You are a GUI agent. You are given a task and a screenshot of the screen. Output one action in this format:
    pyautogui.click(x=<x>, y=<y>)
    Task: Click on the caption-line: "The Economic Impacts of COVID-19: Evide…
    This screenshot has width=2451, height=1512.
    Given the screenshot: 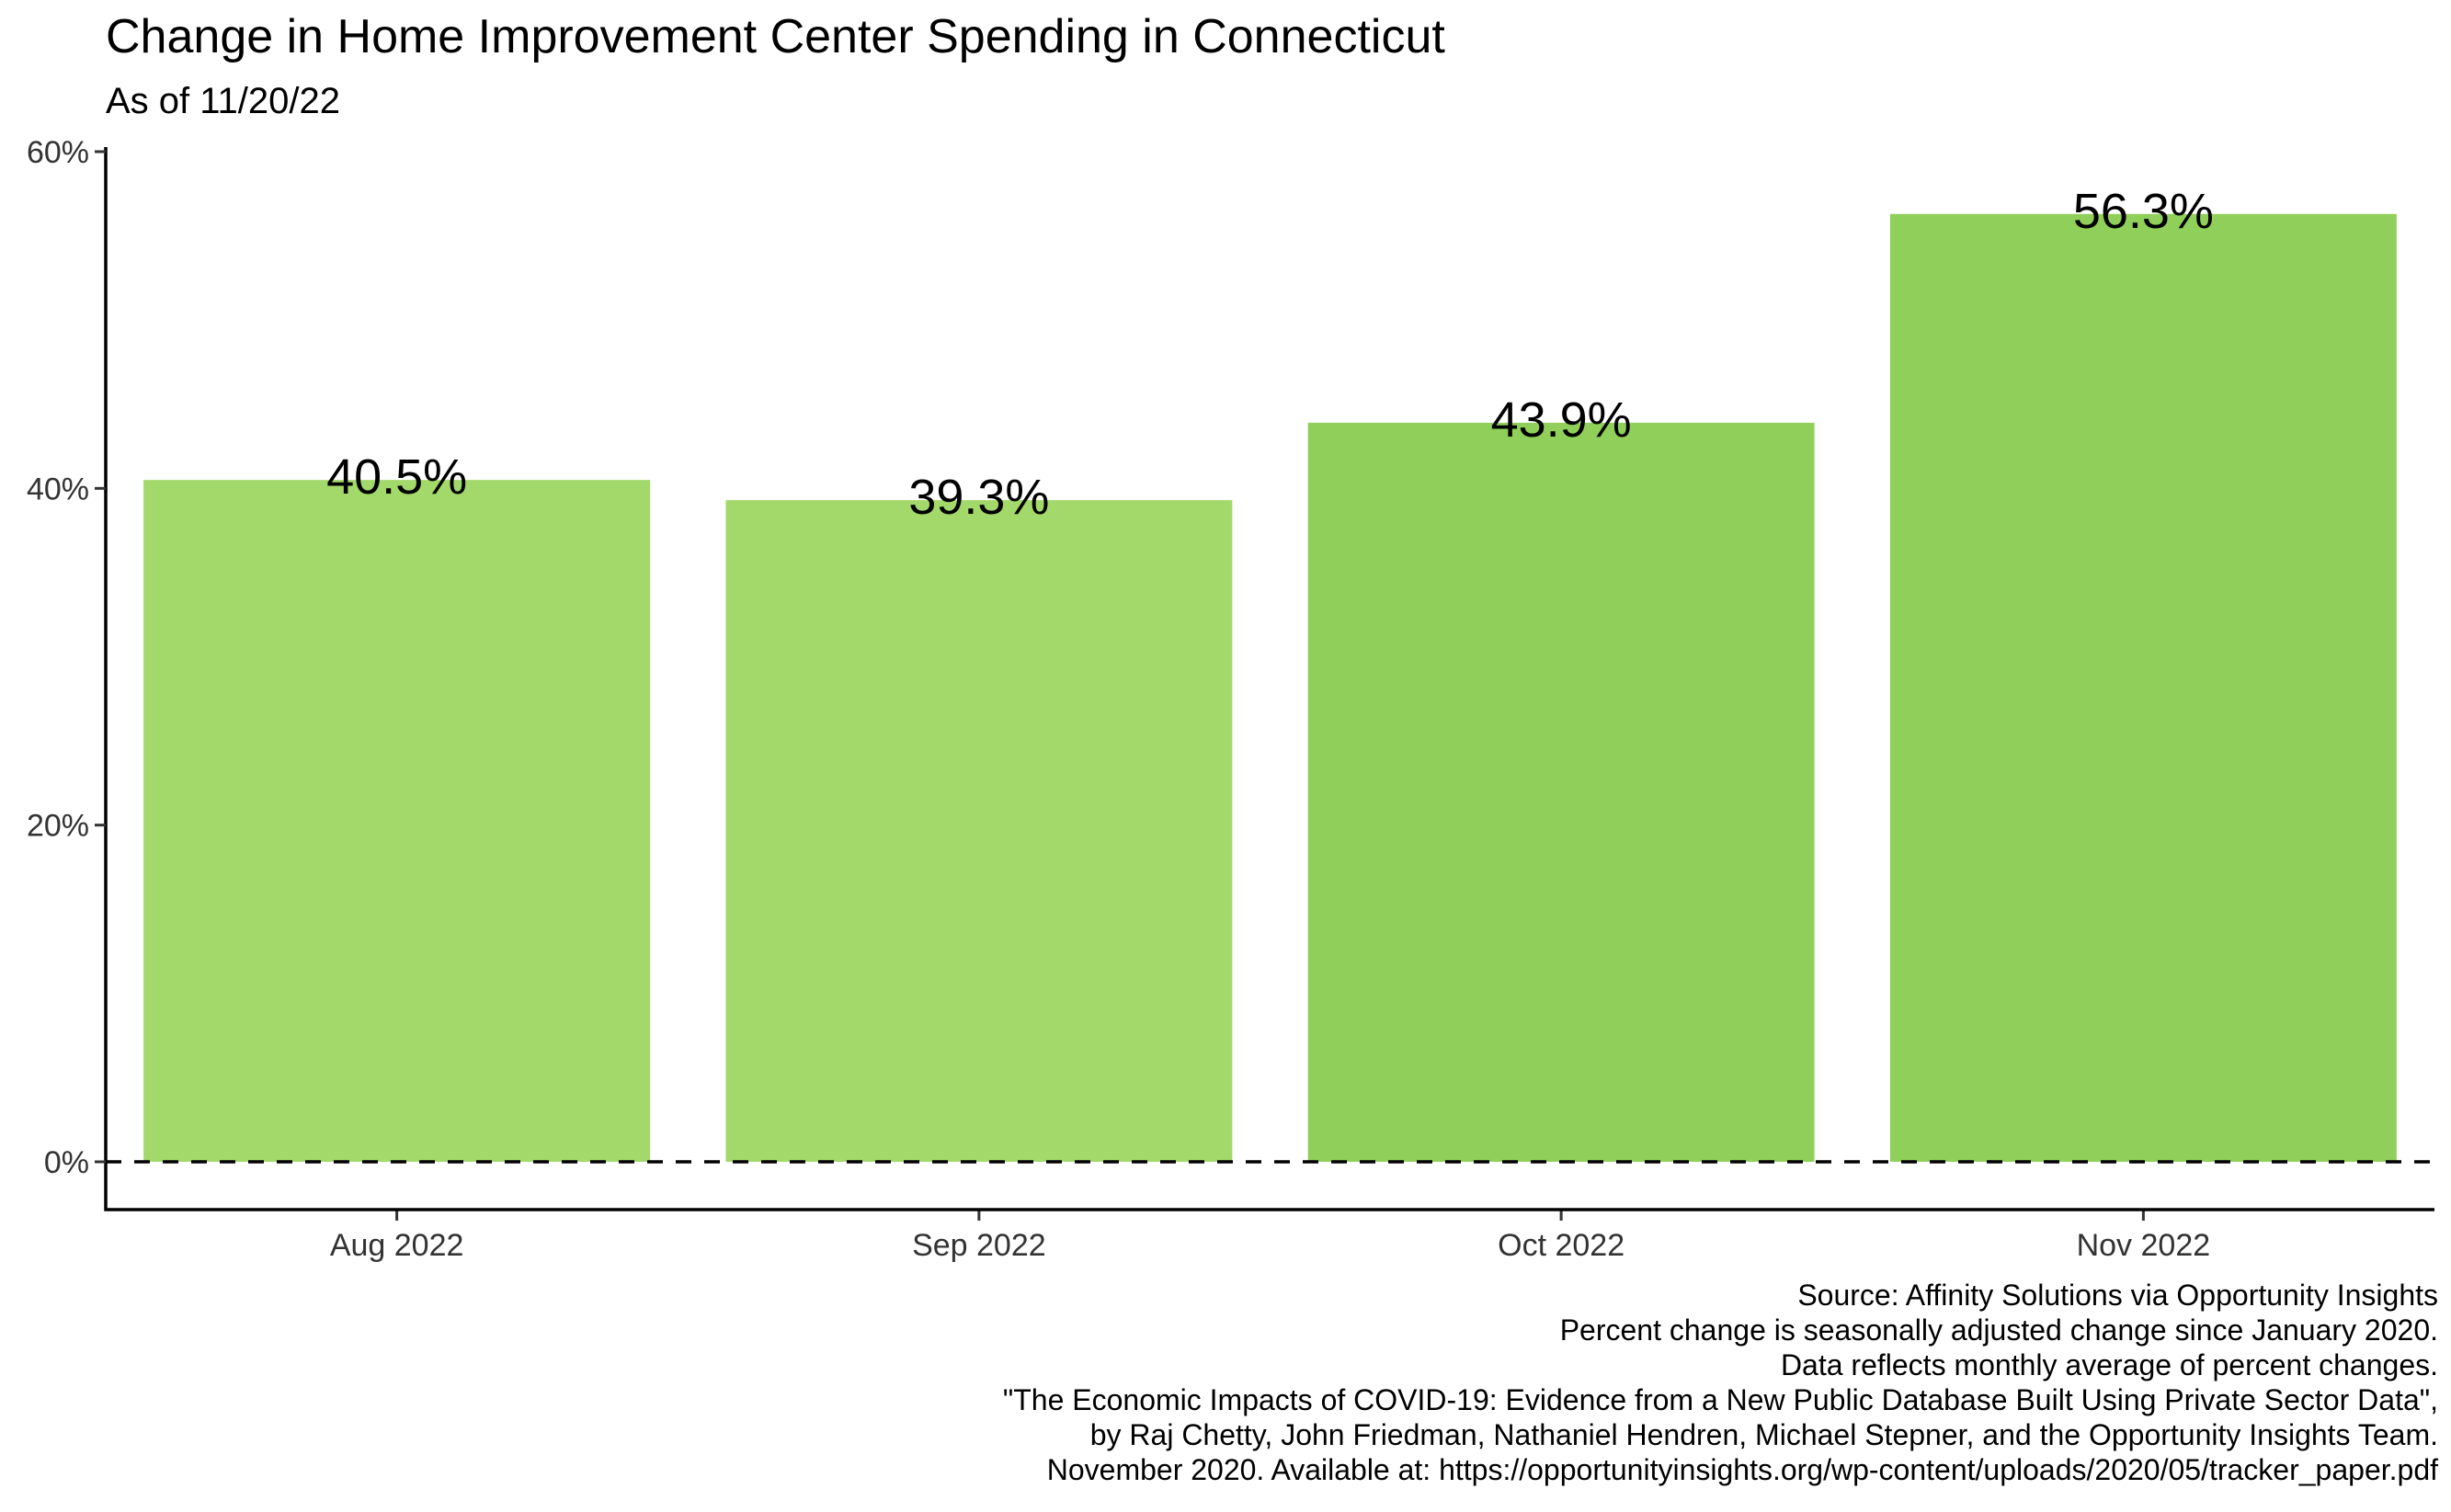 What is the action you would take?
    pyautogui.click(x=1720, y=1399)
    